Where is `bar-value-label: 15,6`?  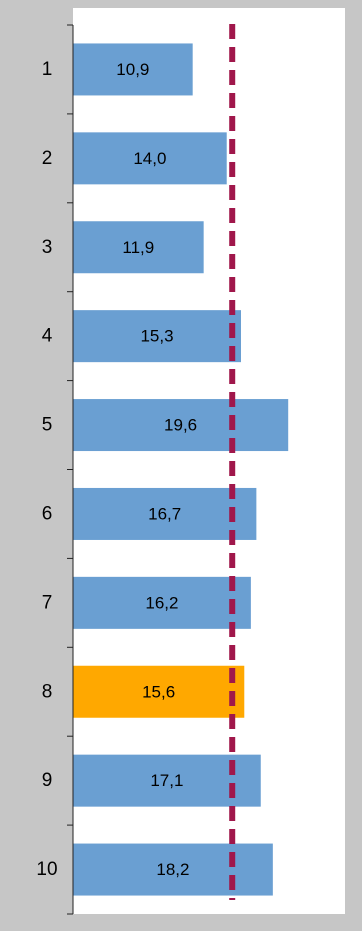
bar-value-label: 15,6 is located at coordinates (158, 691).